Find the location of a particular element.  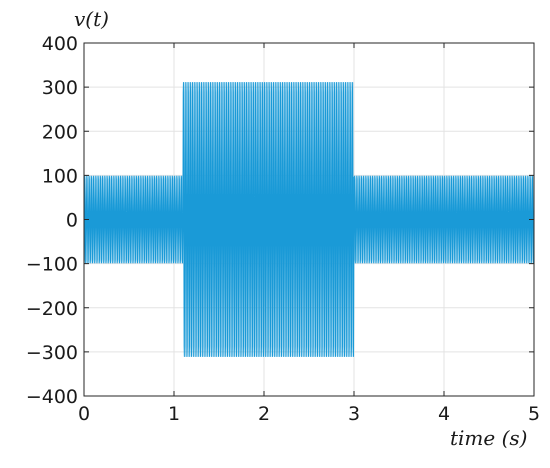

x-tick-label: 5 is located at coordinates (534, 414).